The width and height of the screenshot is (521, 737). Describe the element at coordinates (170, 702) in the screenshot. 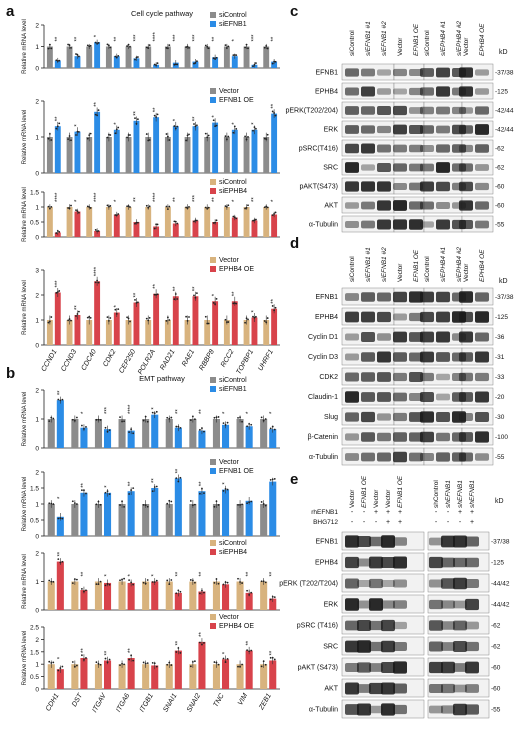

I see `x-tick-label: SNAI1` at that location.